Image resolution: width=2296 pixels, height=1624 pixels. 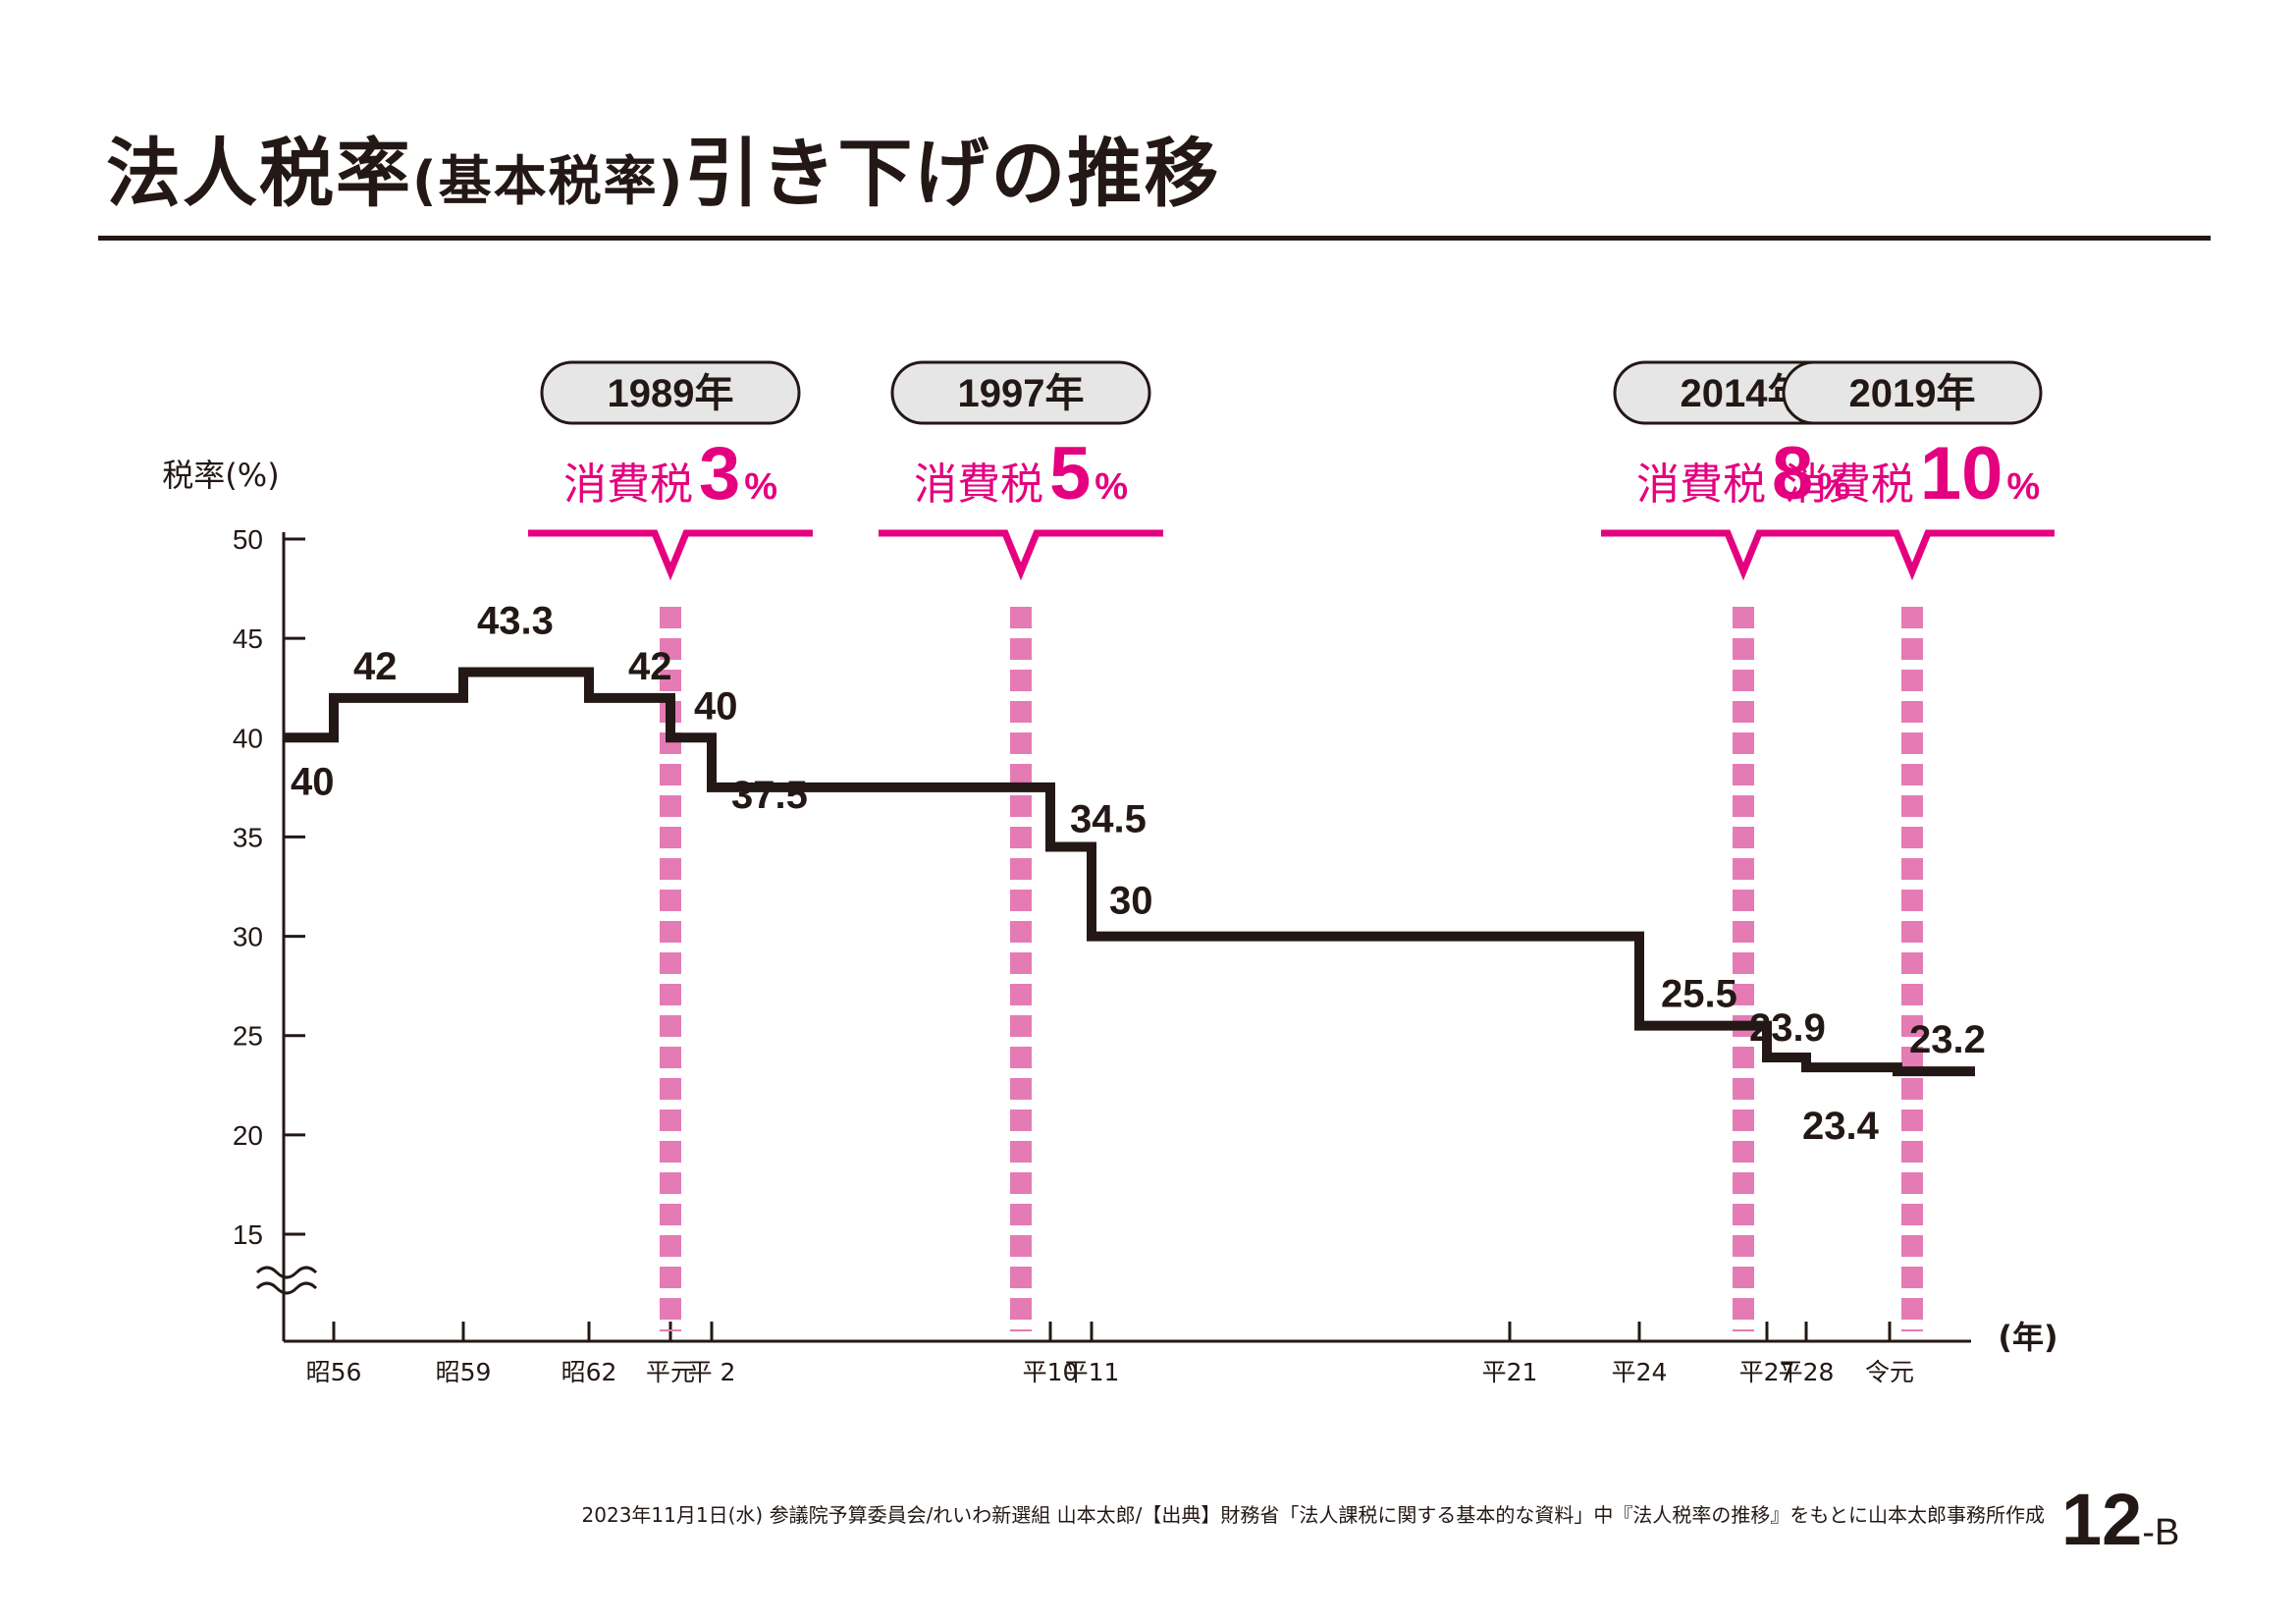 I want to click on data-label: 23.9, so click(x=1787, y=1028).